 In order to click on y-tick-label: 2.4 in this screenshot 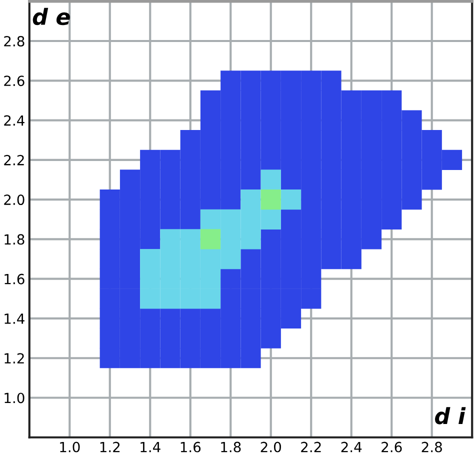, I will do `click(14, 120)`.